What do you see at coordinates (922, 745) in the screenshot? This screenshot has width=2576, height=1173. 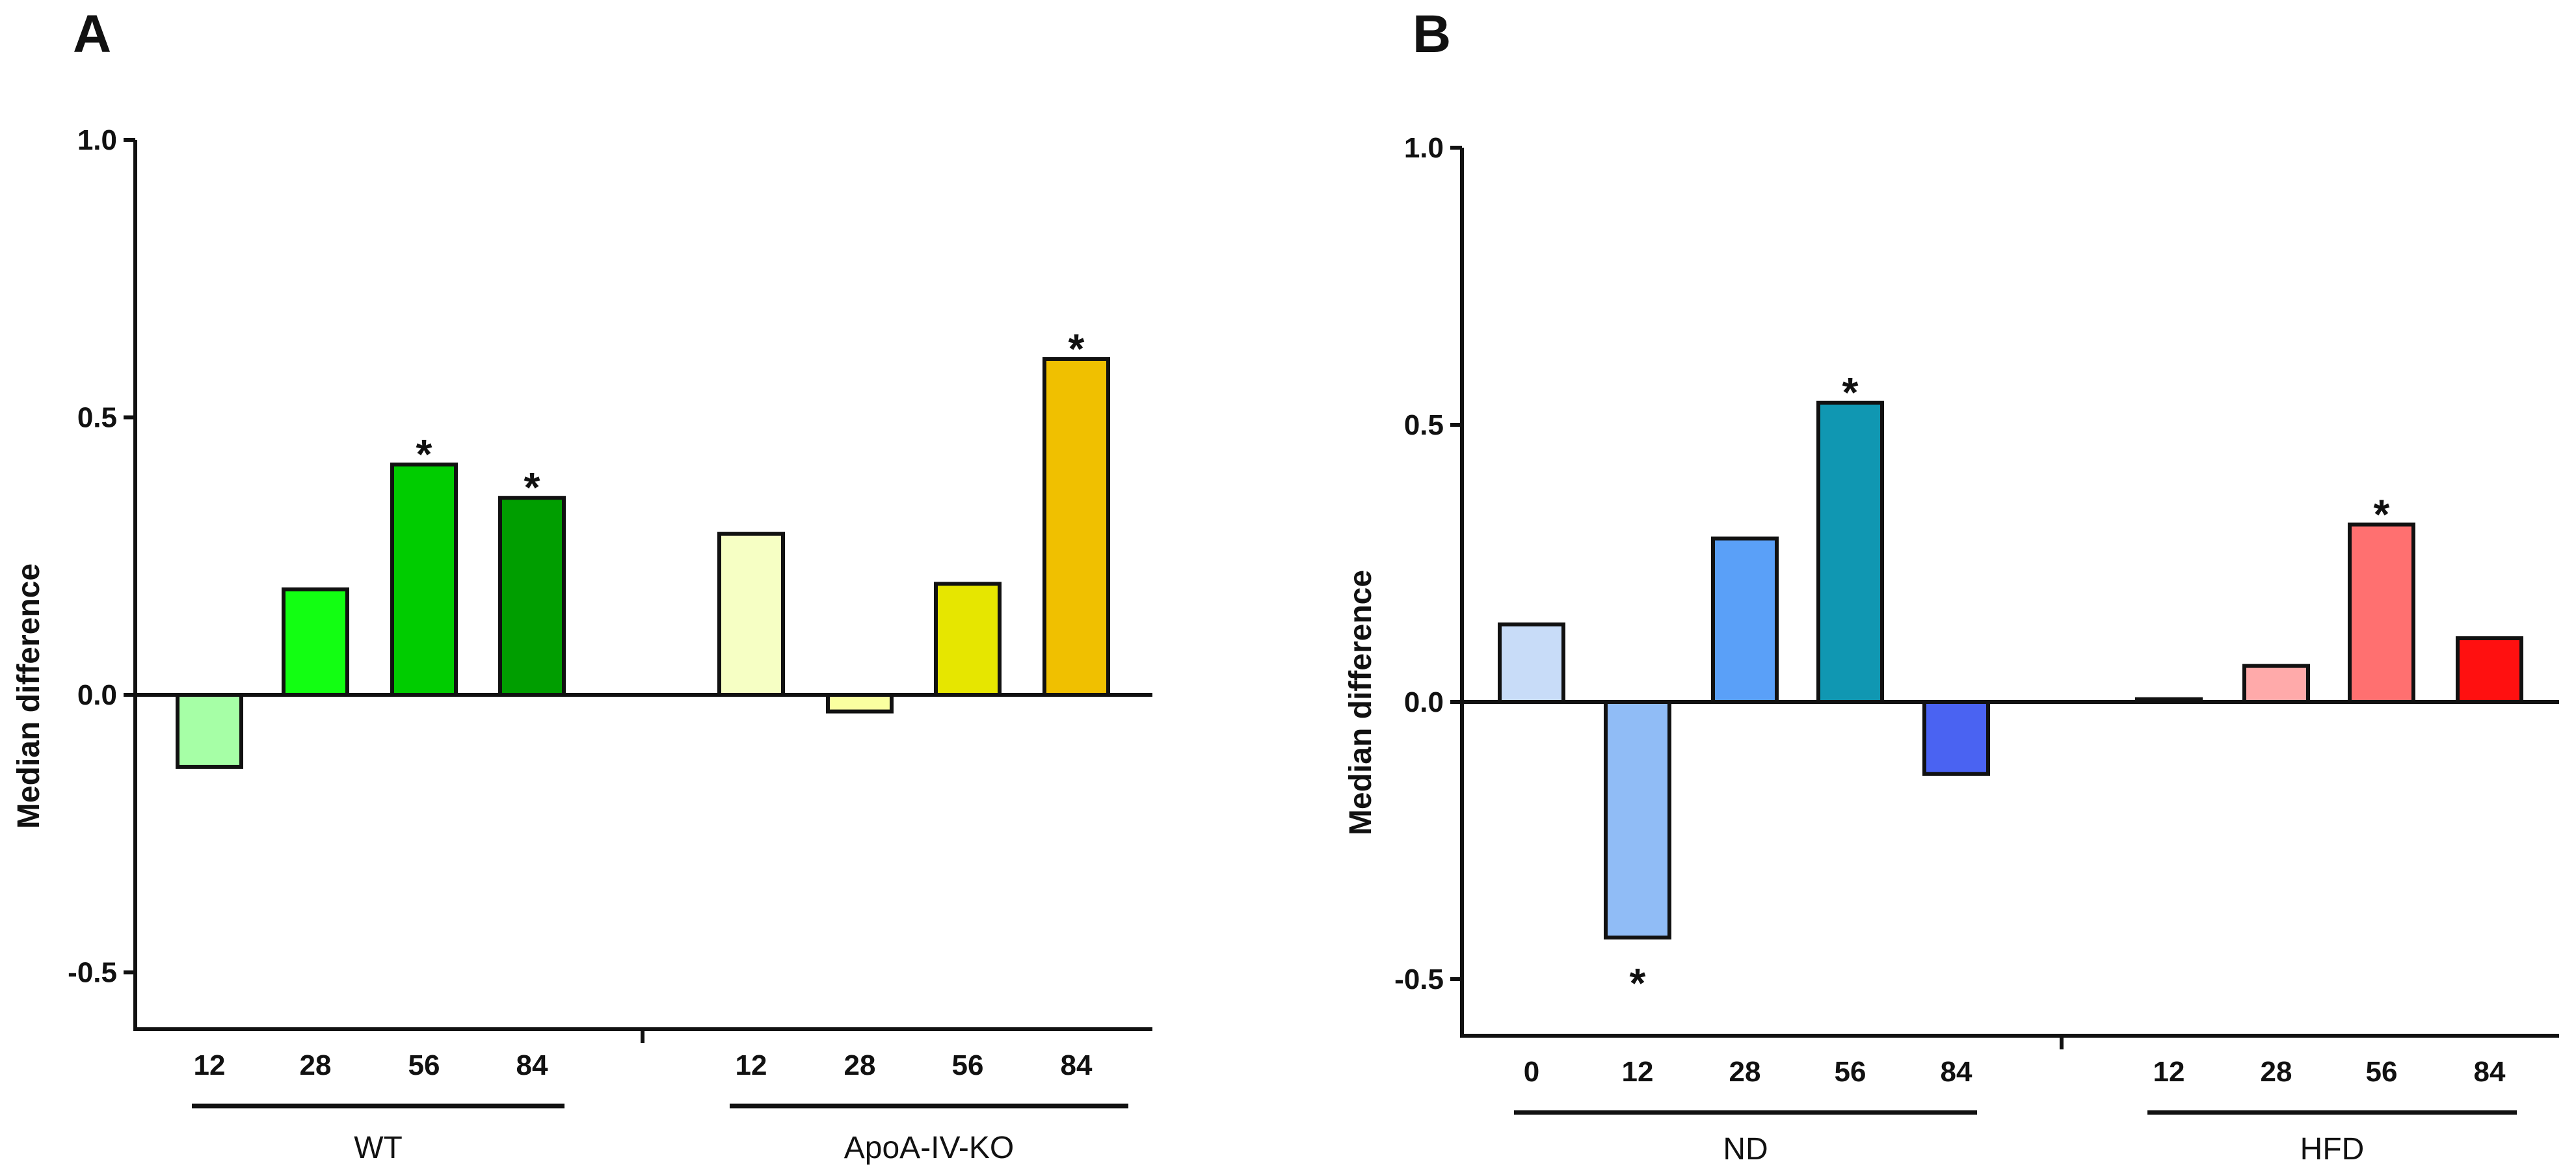 I see `panel-a-group-apoa-iv-ko: 12 28 56 84 * ApoA-IV-KO` at bounding box center [922, 745].